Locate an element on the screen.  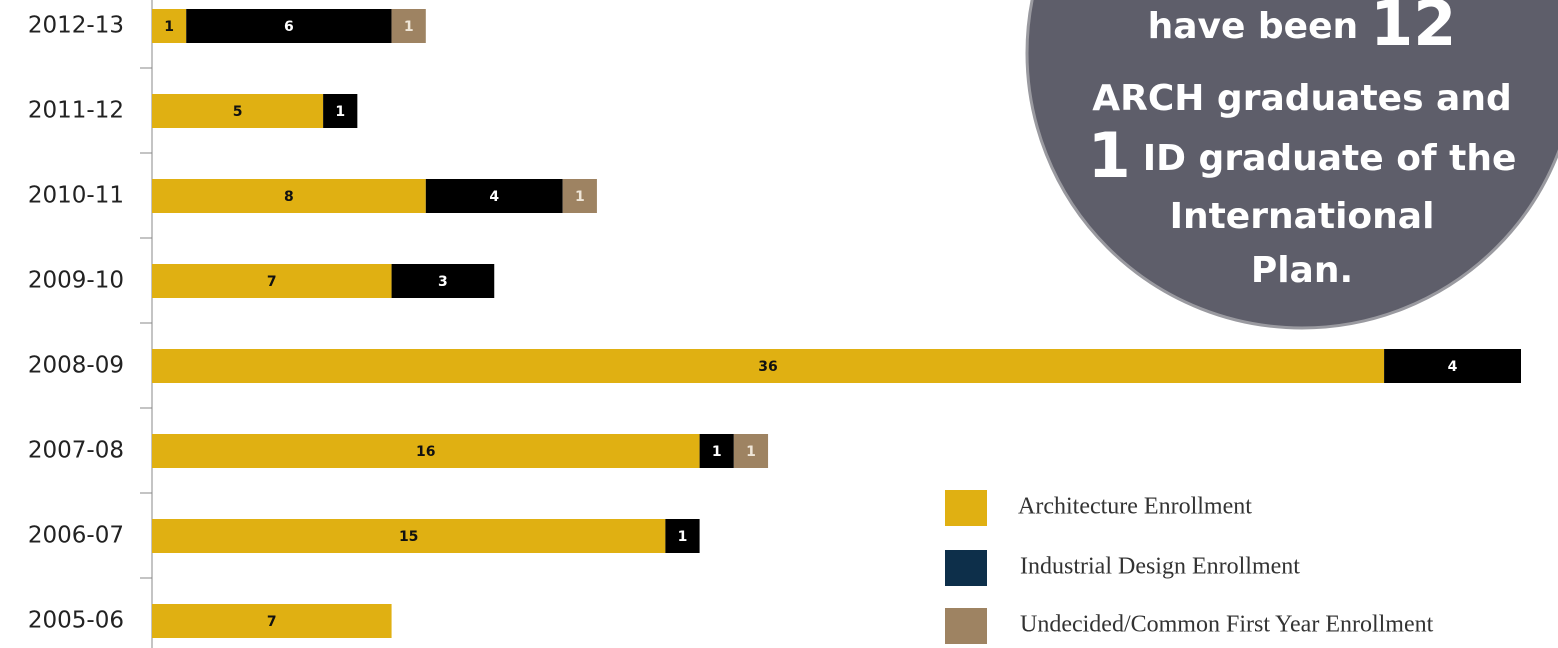
callout-line: ARCH graduates and is located at coordinates (1301, 98).